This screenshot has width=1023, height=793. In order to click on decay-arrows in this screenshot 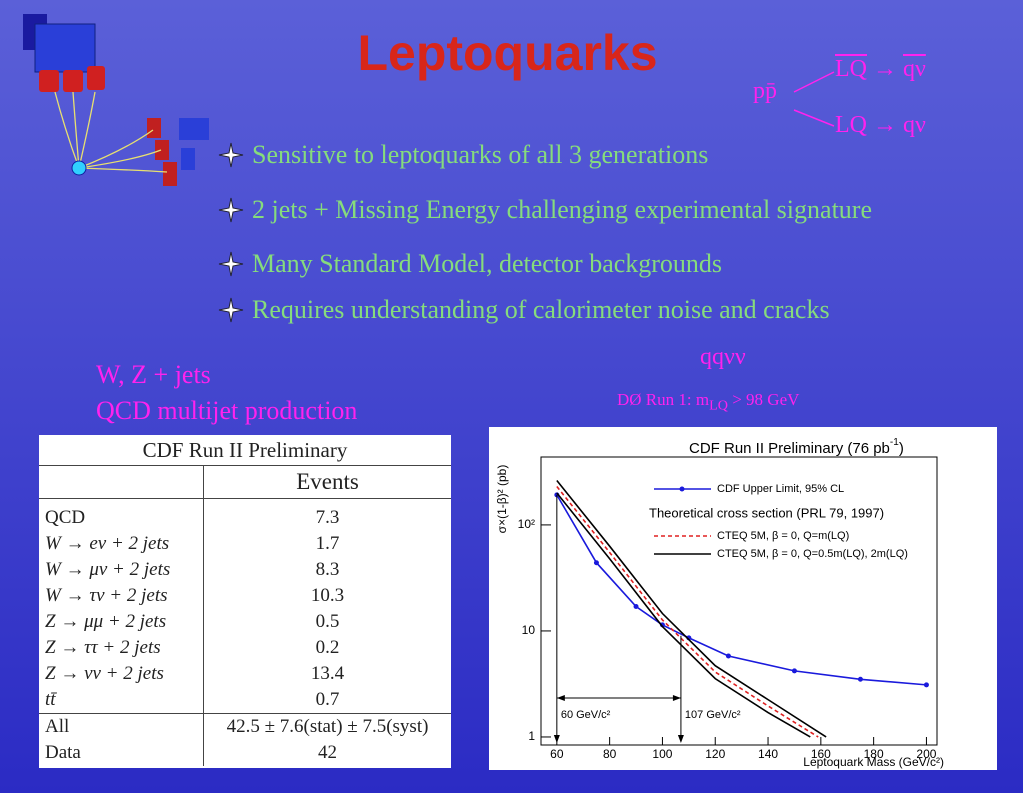, I will do `click(814, 99)`.